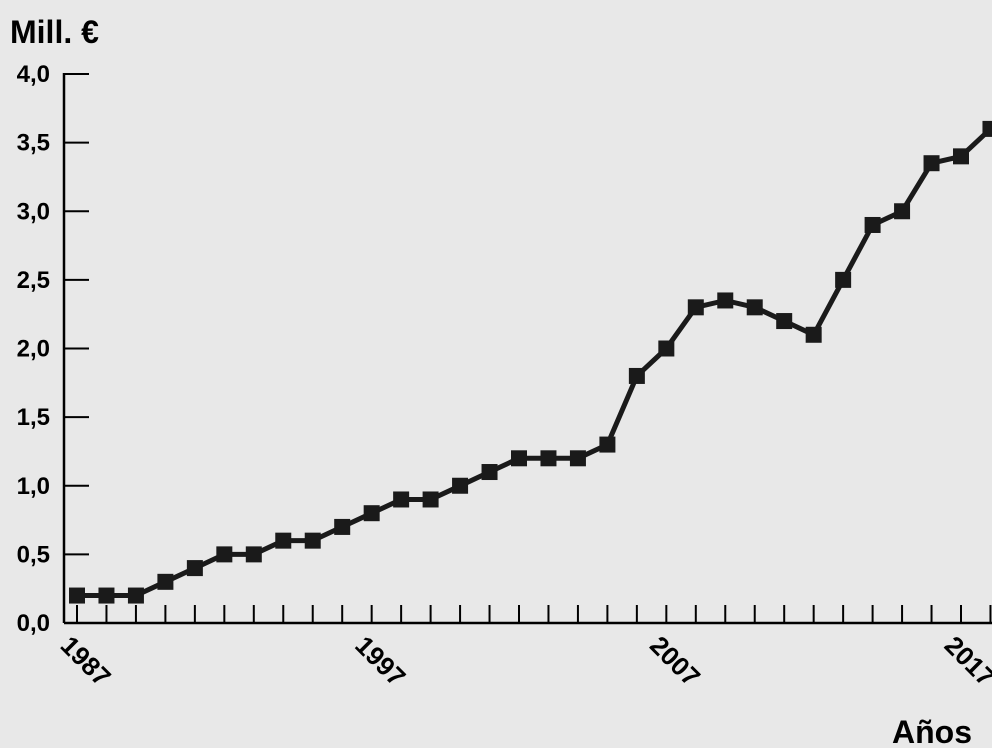  I want to click on x-axis-title: Años, so click(932, 731).